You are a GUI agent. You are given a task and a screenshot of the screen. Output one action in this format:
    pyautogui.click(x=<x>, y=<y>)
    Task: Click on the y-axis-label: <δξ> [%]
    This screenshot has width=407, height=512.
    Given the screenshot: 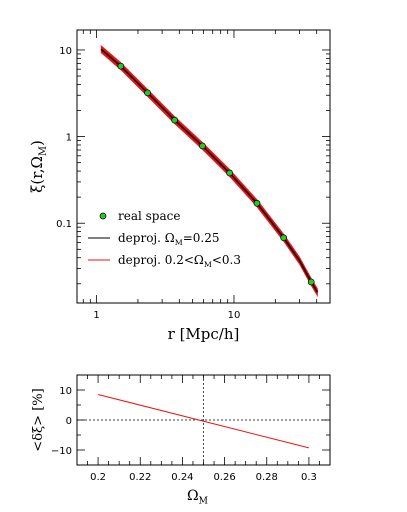 What is the action you would take?
    pyautogui.click(x=38, y=419)
    